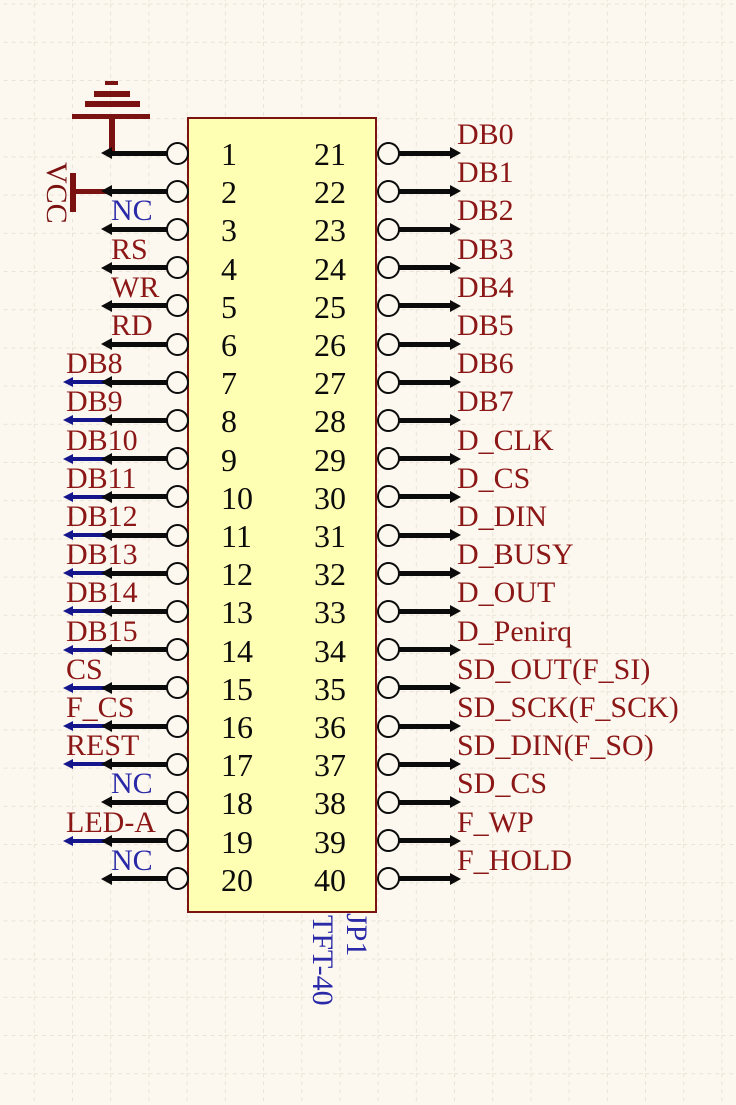 The height and width of the screenshot is (1105, 736). What do you see at coordinates (506, 593) in the screenshot?
I see `net-label: D_OUT` at bounding box center [506, 593].